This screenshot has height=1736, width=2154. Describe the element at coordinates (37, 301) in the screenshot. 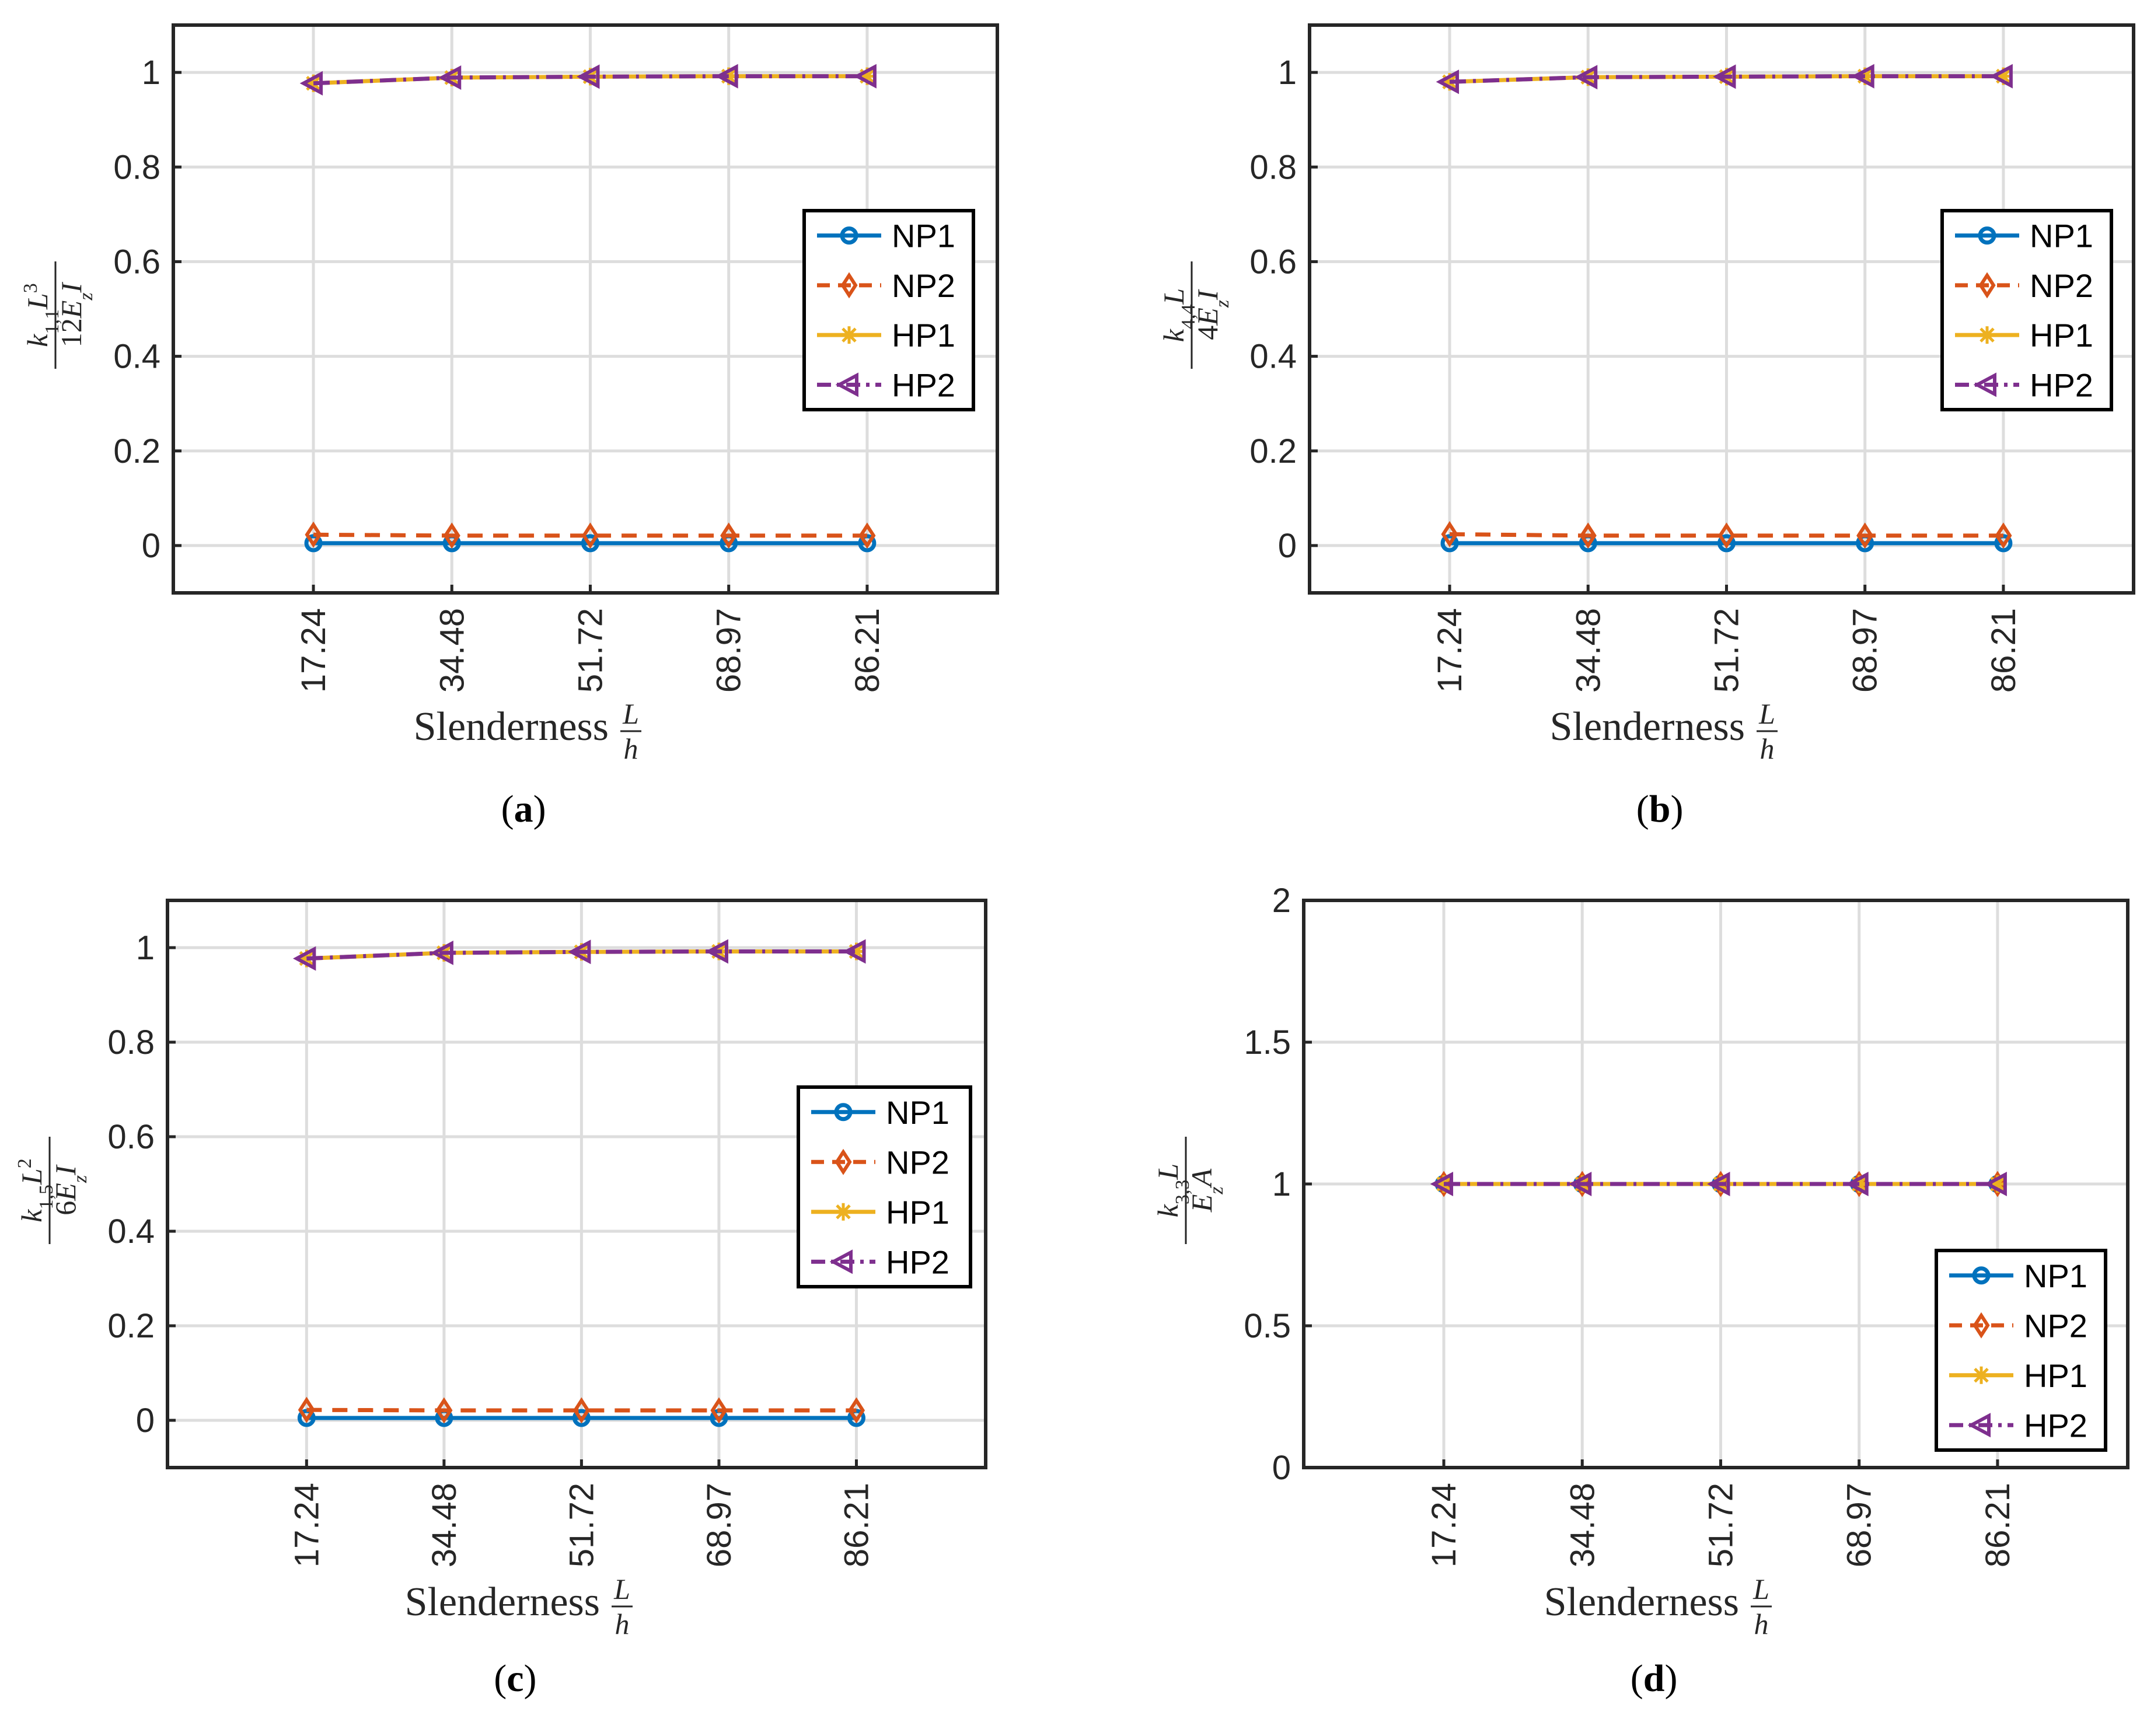

I see `y-axis-label-num-part: L` at that location.